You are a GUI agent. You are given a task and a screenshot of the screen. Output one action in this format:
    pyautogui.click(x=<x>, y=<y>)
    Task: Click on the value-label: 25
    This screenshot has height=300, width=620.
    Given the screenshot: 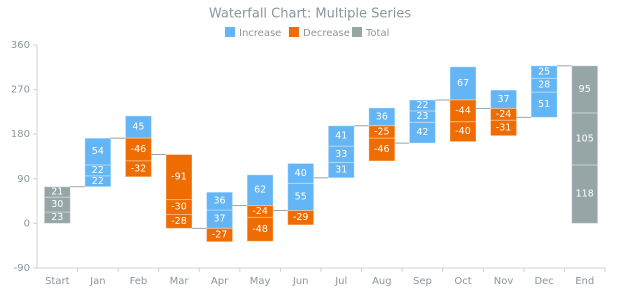 What is the action you would take?
    pyautogui.click(x=544, y=72)
    